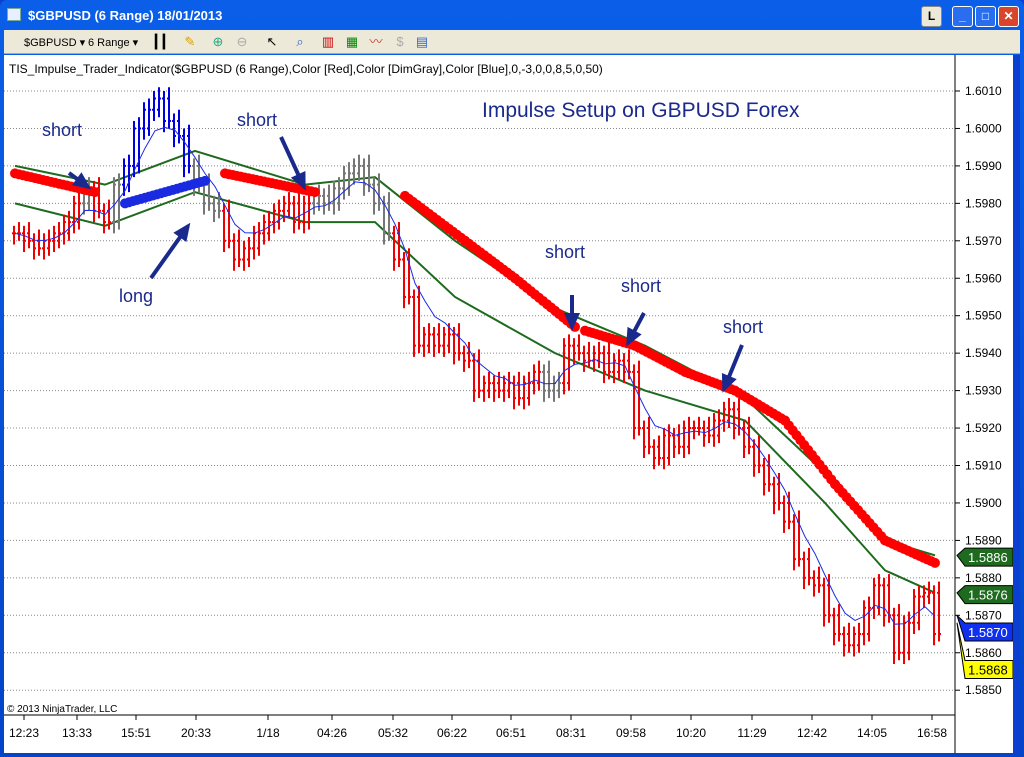  I want to click on chart-title: Impulse Setup on GBPUSD Forex, so click(641, 110).